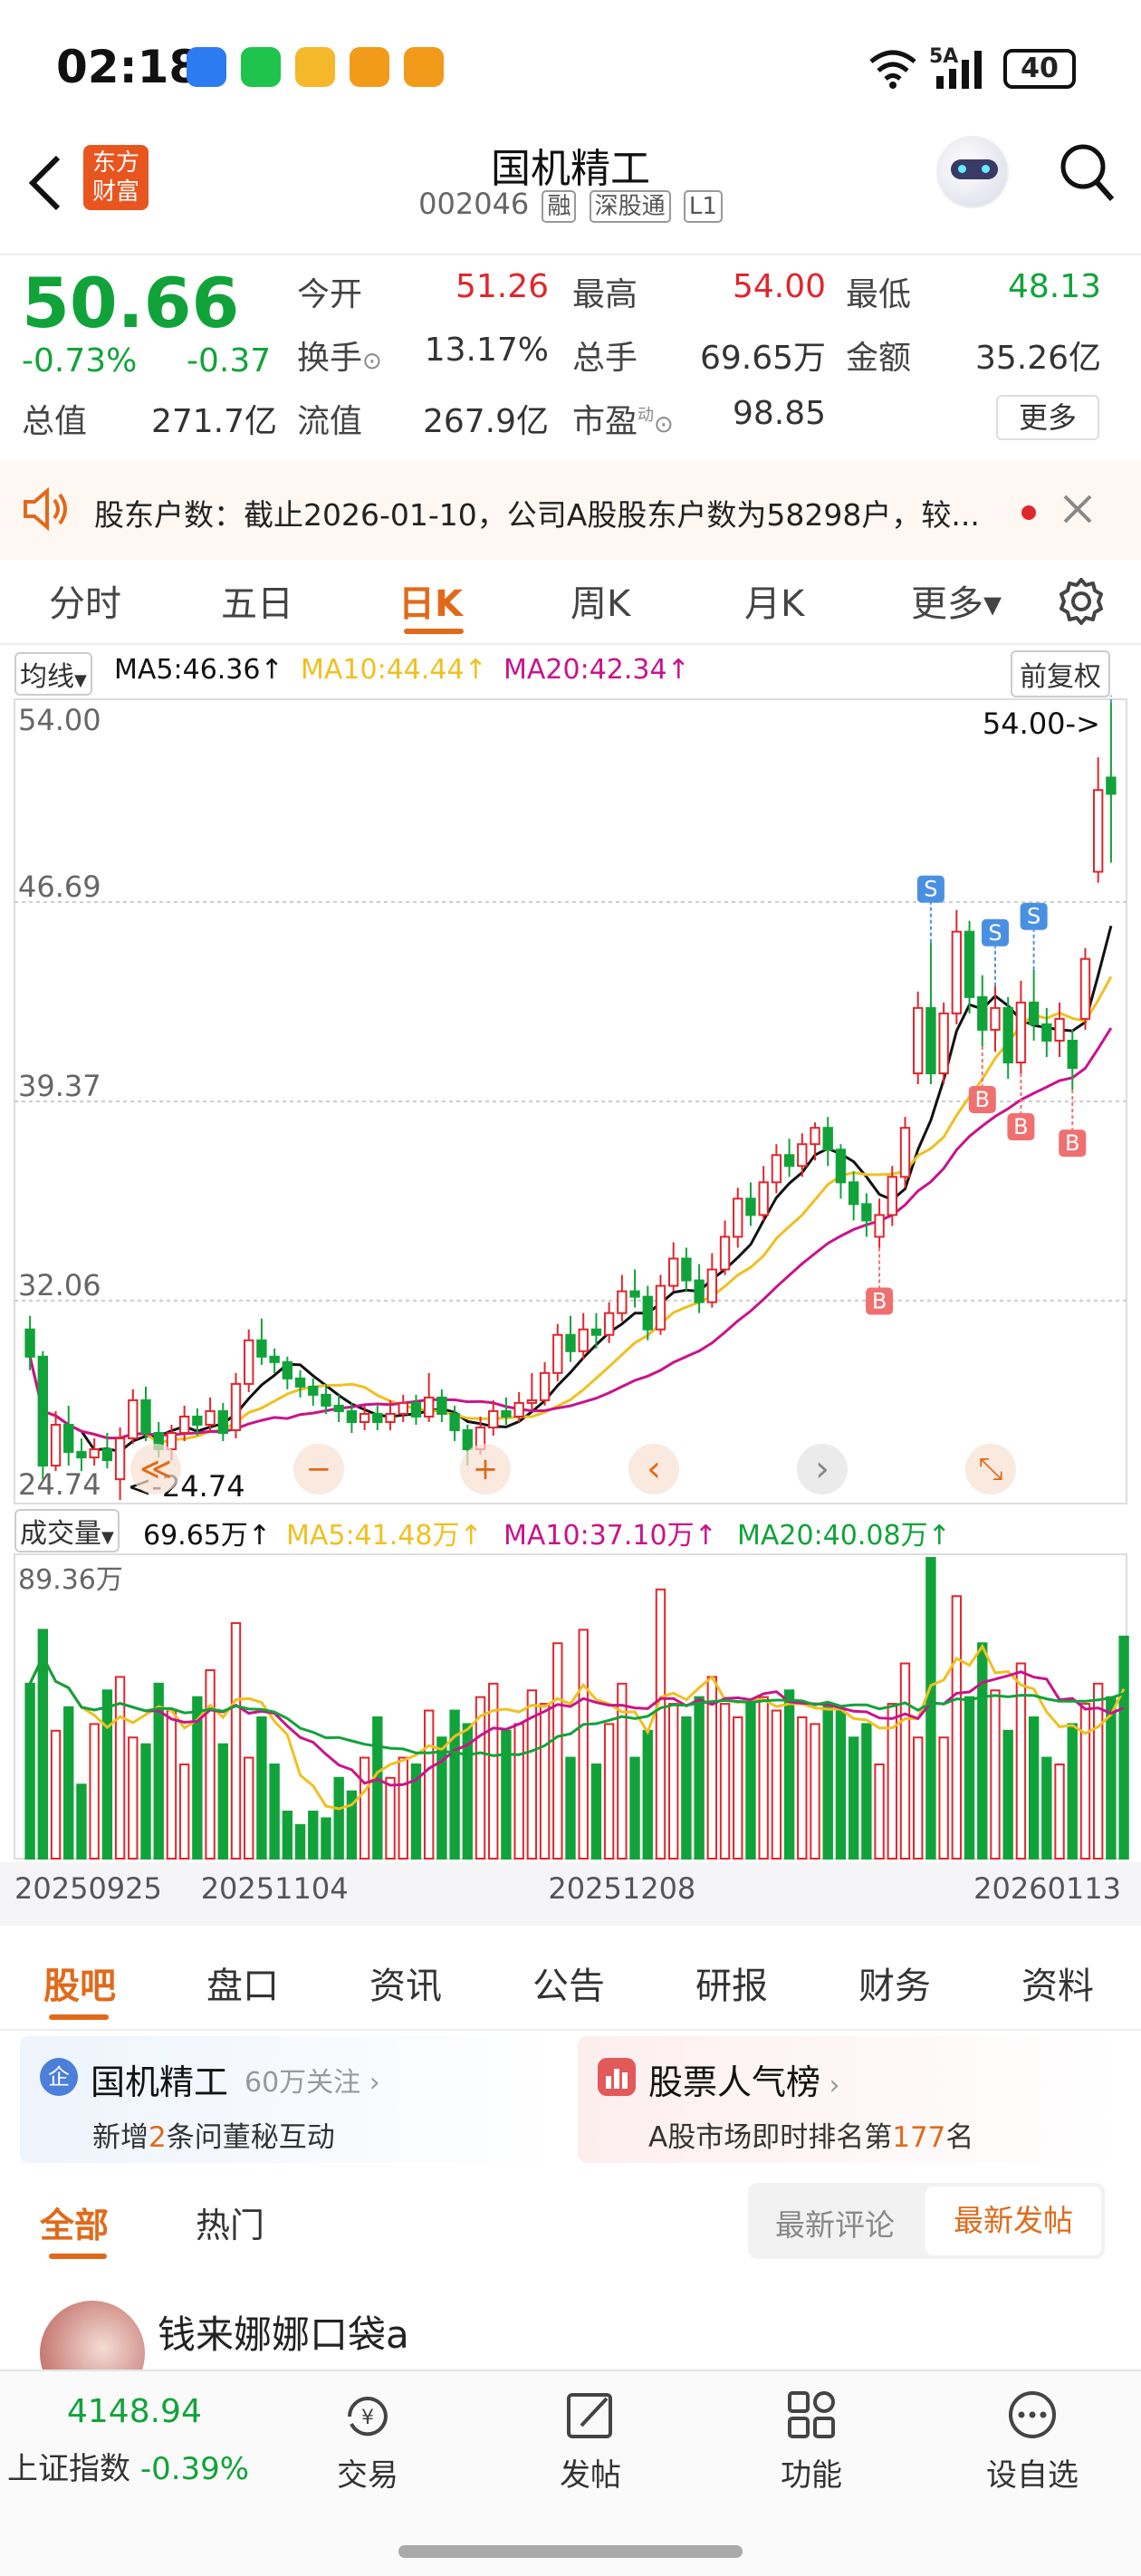  Describe the element at coordinates (823, 1469) in the screenshot. I see `scroll-right-button: ›` at that location.